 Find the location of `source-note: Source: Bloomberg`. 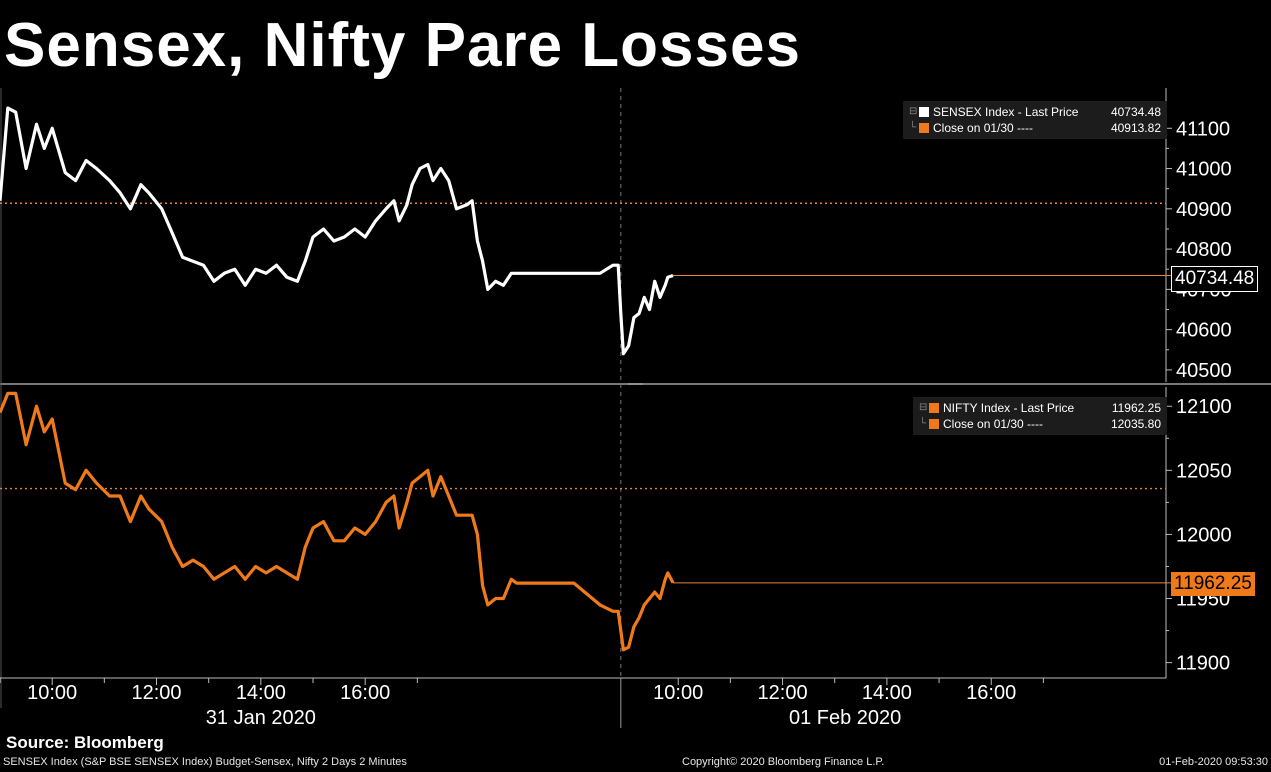

source-note: Source: Bloomberg is located at coordinates (85, 742).